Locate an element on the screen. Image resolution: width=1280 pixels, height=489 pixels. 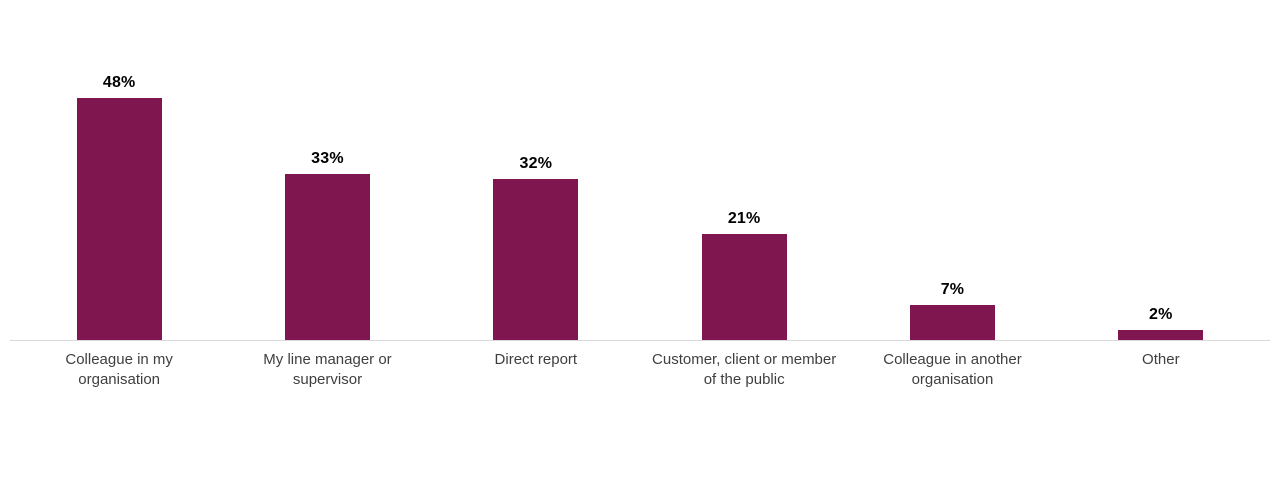
x-axis-line is located at coordinates (640, 340).